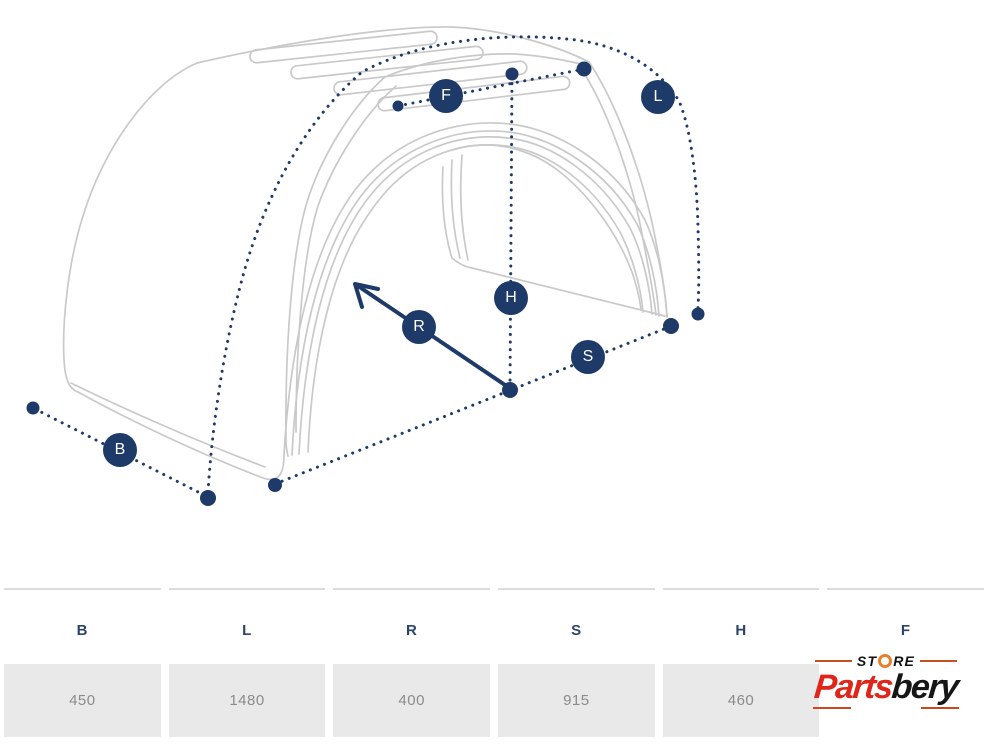 This screenshot has height=745, width=988. What do you see at coordinates (366, 295) in the screenshot?
I see `r-arrow-head` at bounding box center [366, 295].